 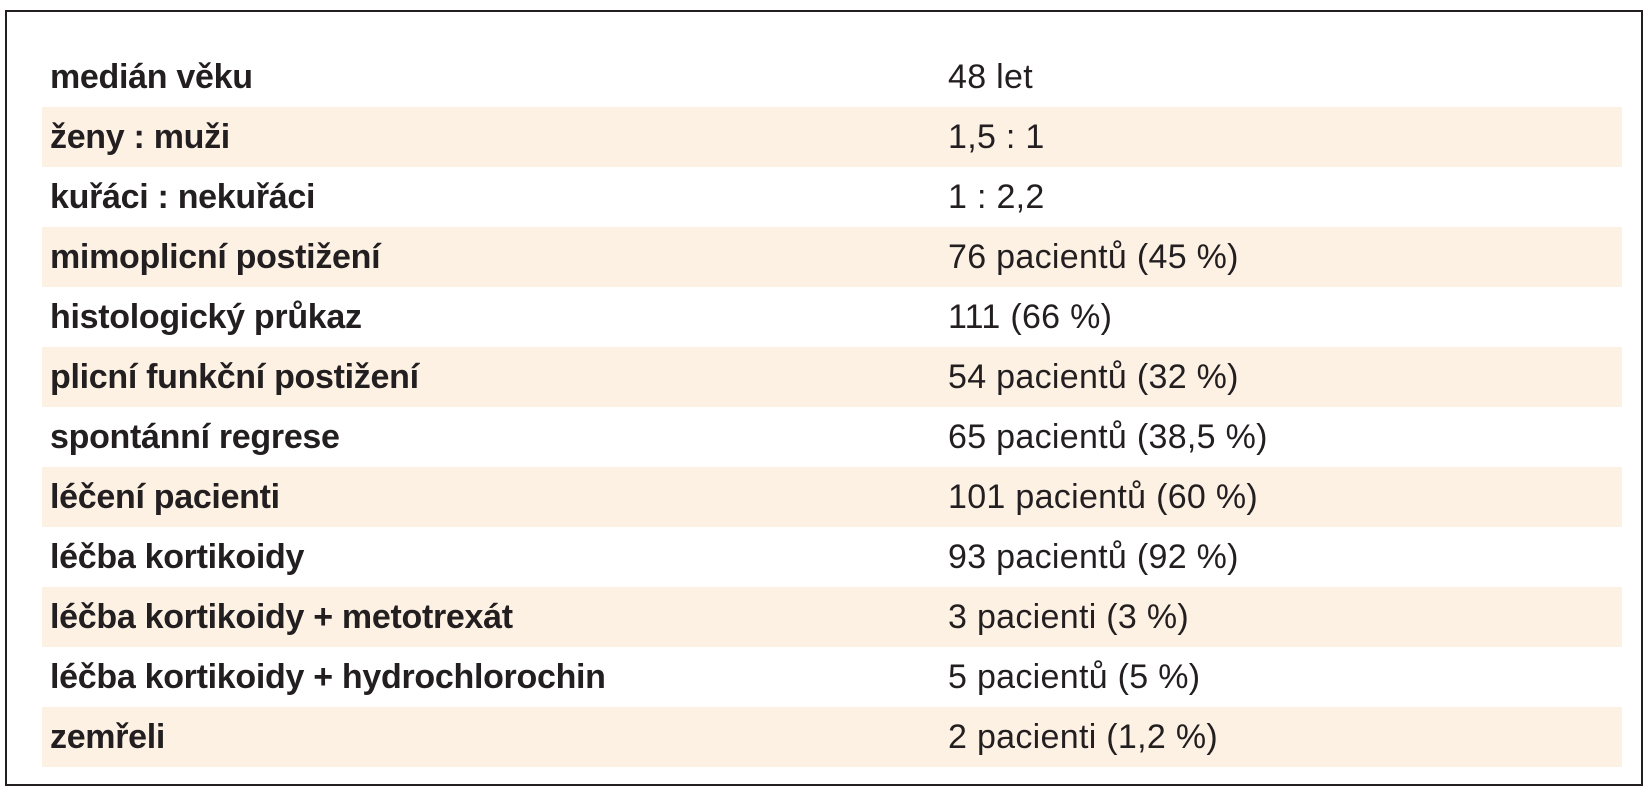 I want to click on row-value: 76 pacientů (45 %), so click(x=1093, y=257).